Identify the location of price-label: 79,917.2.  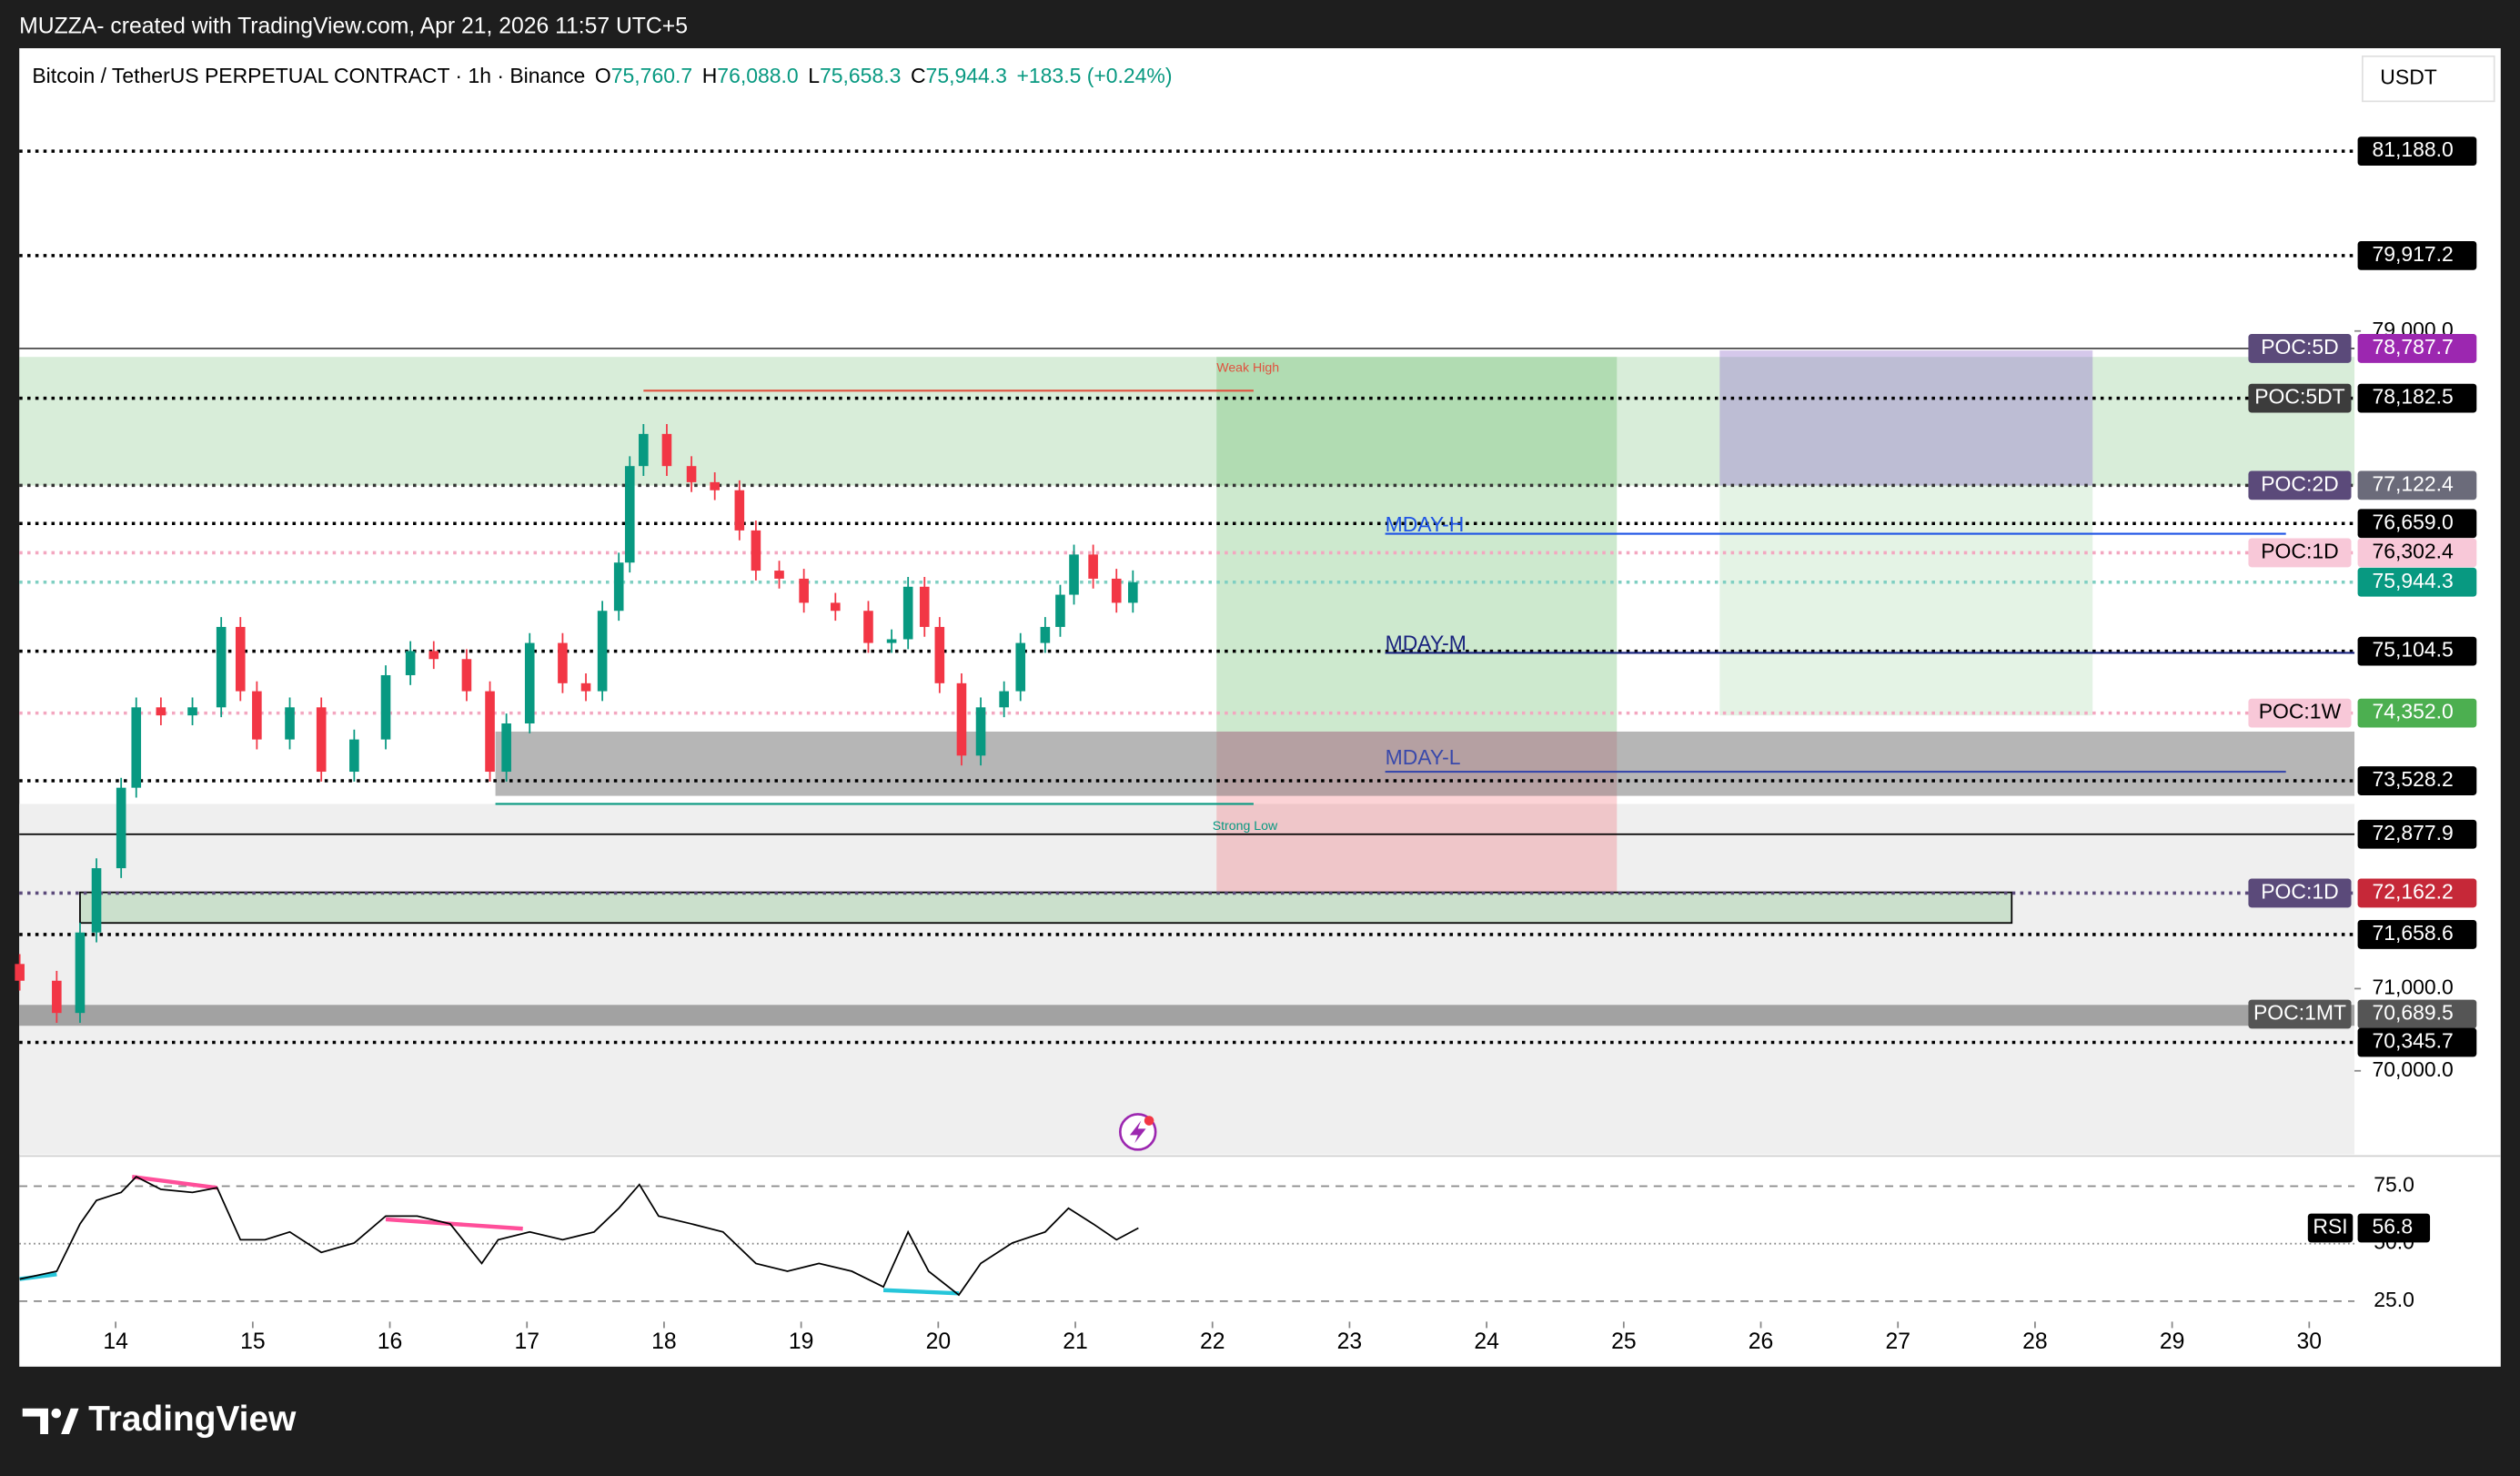
(2413, 254).